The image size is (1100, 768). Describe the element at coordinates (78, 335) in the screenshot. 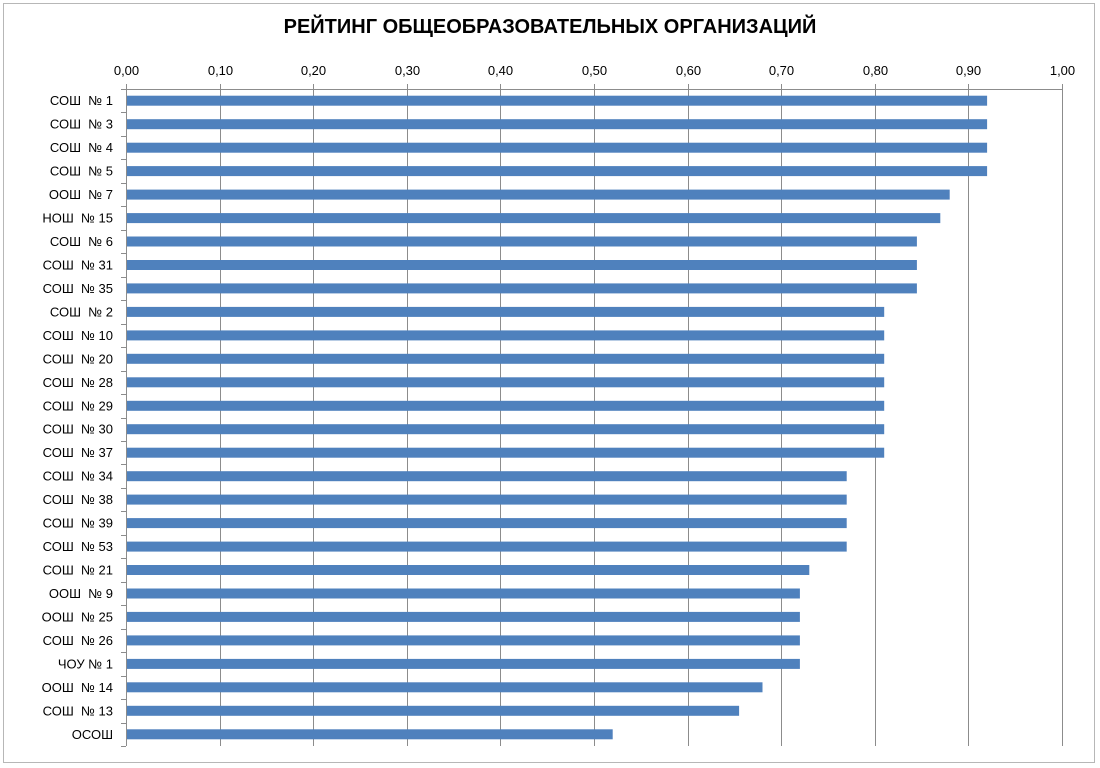

I see `category-label: СОШ № 10` at that location.